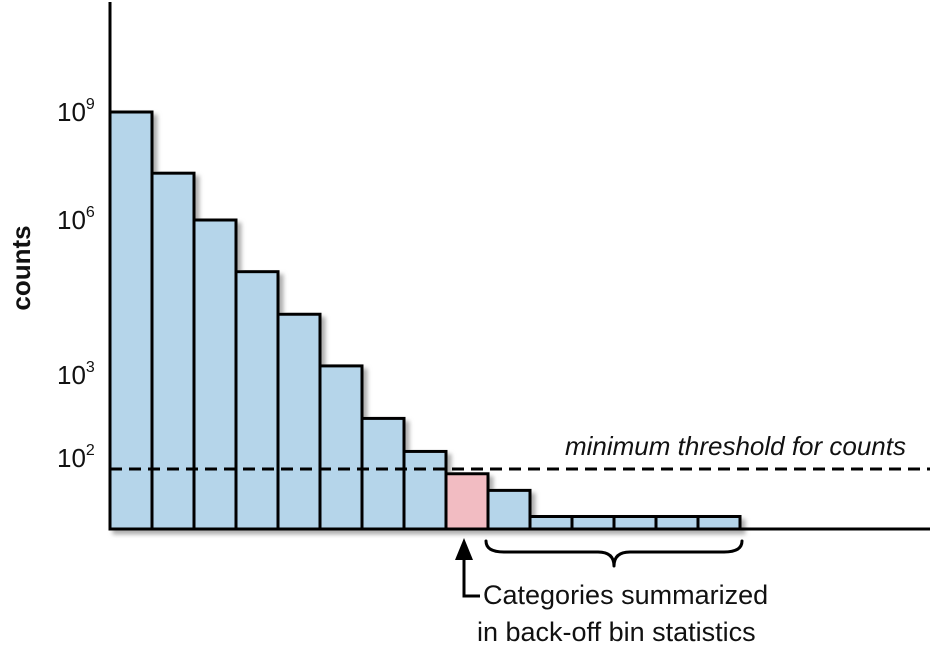 Image resolution: width=932 pixels, height=652 pixels. I want to click on y-tick-label: 10⁶, so click(76, 219).